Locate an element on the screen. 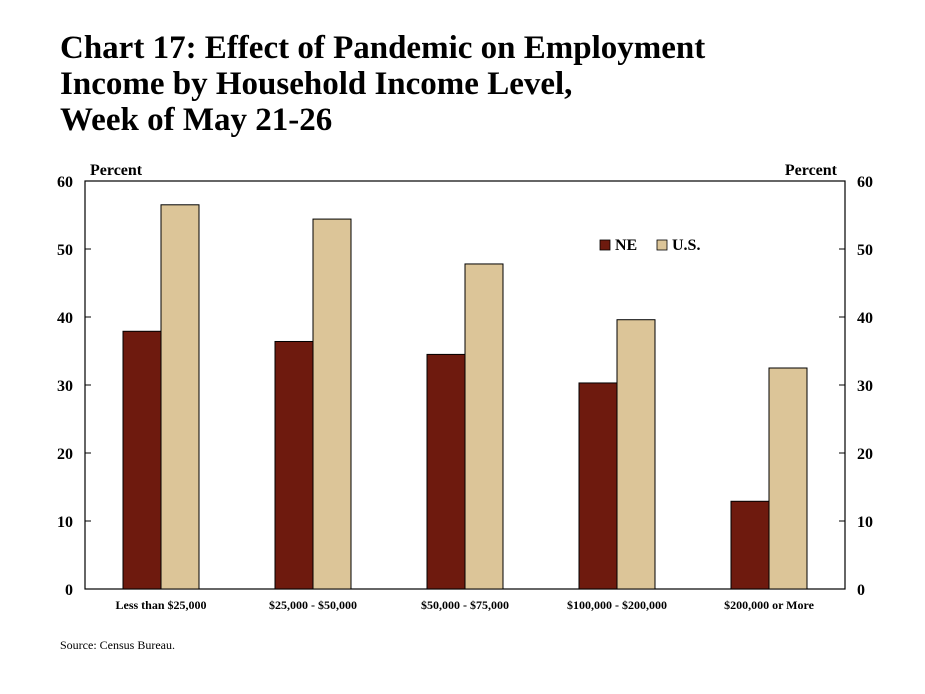 This screenshot has width=925, height=694. legend-label-us: U.S. is located at coordinates (686, 245).